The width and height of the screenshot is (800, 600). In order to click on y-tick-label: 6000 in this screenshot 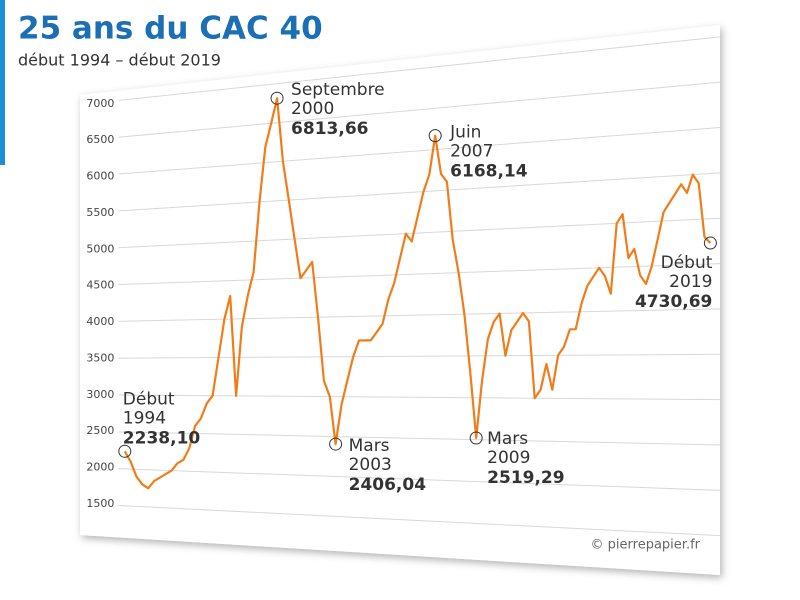, I will do `click(100, 176)`.